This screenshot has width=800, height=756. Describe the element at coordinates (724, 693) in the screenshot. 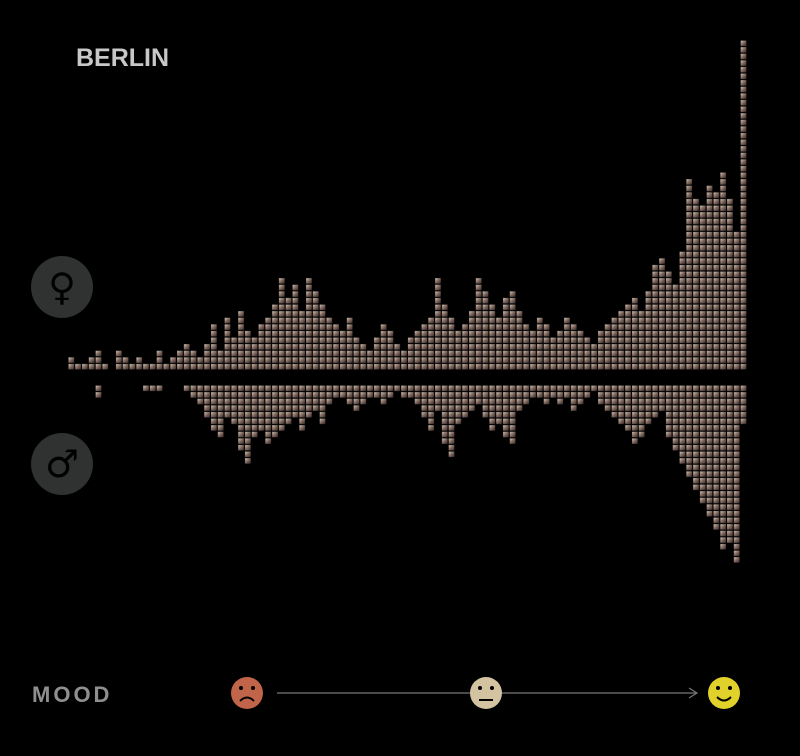

I see `happy-face` at that location.